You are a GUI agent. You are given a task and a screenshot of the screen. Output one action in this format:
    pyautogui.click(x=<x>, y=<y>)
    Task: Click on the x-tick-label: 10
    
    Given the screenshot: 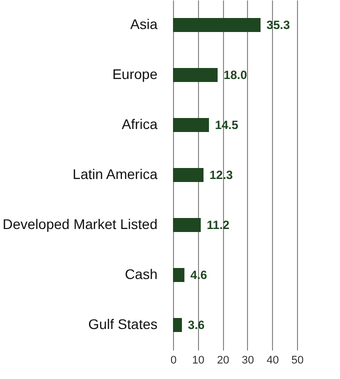 What is the action you would take?
    pyautogui.click(x=198, y=360)
    